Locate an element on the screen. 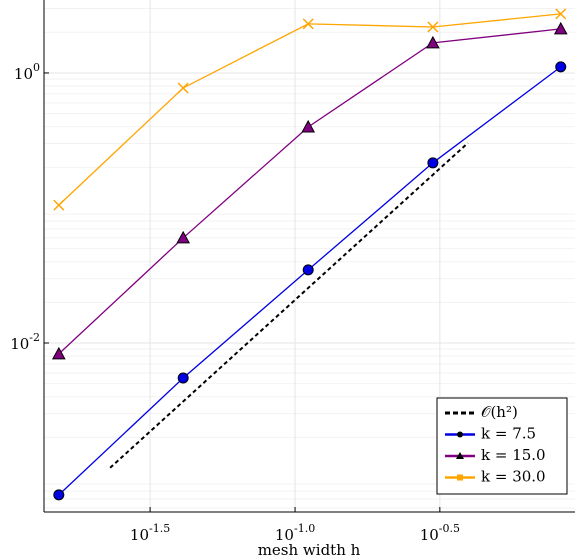 This screenshot has height=560, width=575. legend-label: k = 15.0 is located at coordinates (513, 455).